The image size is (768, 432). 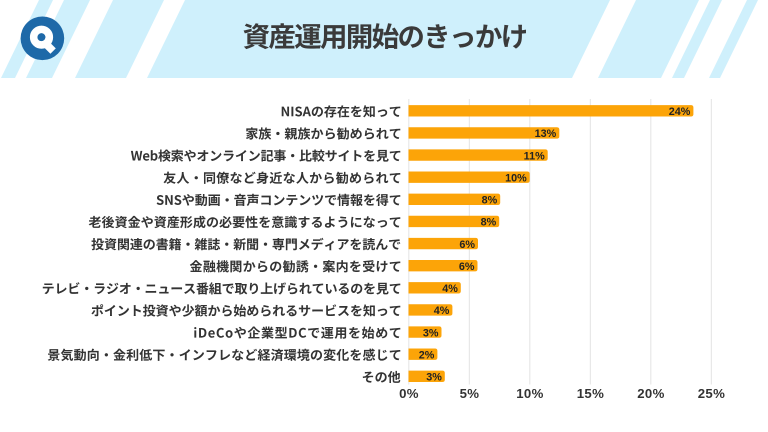 What do you see at coordinates (546, 134) in the screenshot?
I see `svg-text: 13%` at bounding box center [546, 134].